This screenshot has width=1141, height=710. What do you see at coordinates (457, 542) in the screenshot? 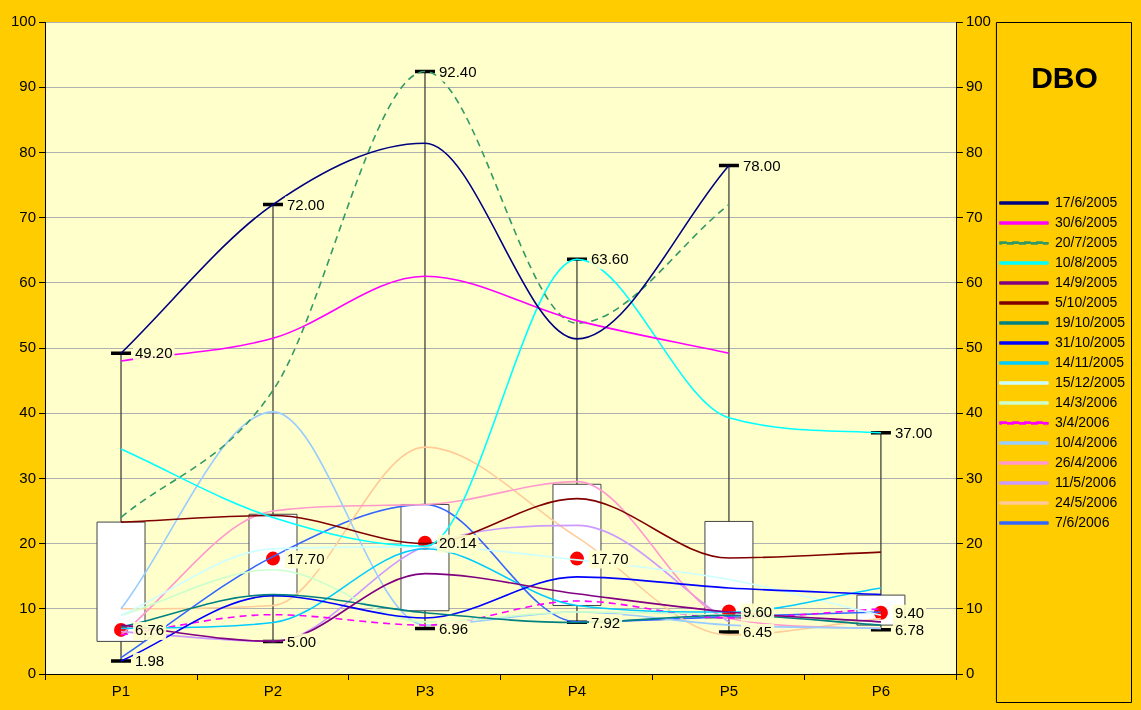
I see `annotation: 20.14` at bounding box center [457, 542].